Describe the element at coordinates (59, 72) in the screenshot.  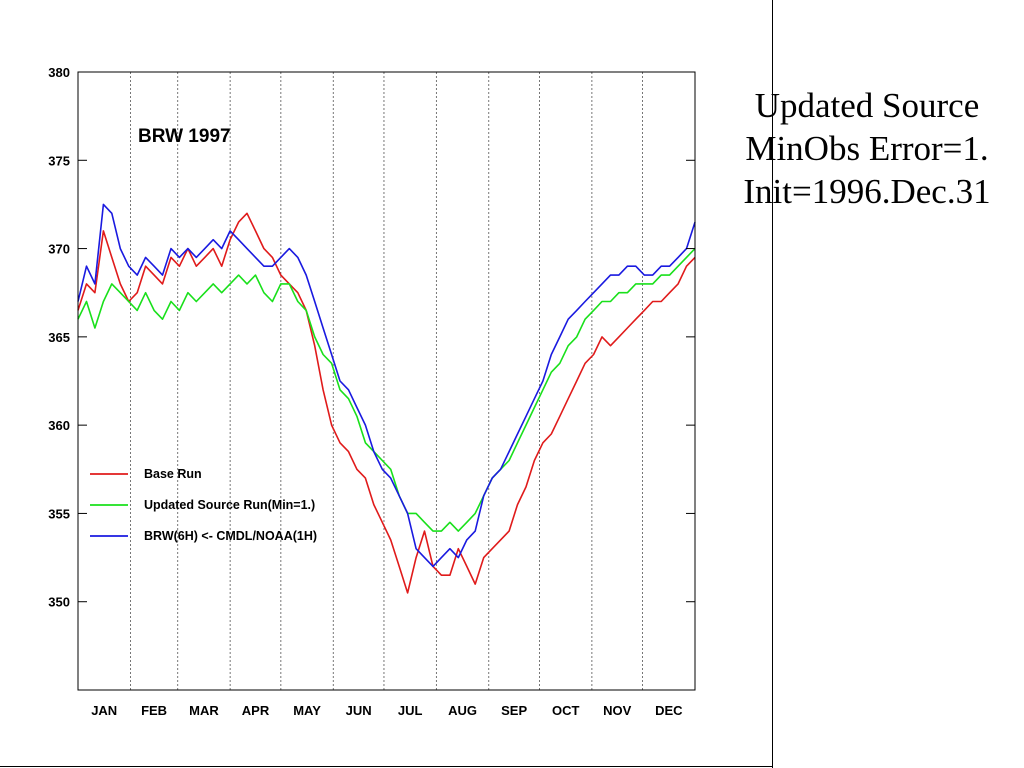
I see `y-tick-label: 380` at that location.